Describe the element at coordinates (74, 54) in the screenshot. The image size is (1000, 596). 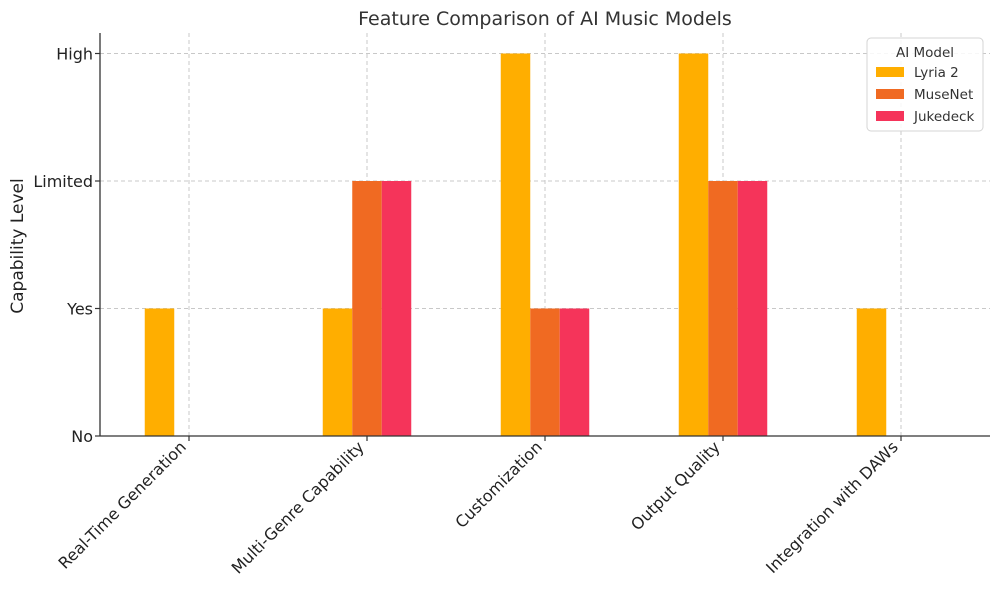
I see `y-tick-label: High` at that location.